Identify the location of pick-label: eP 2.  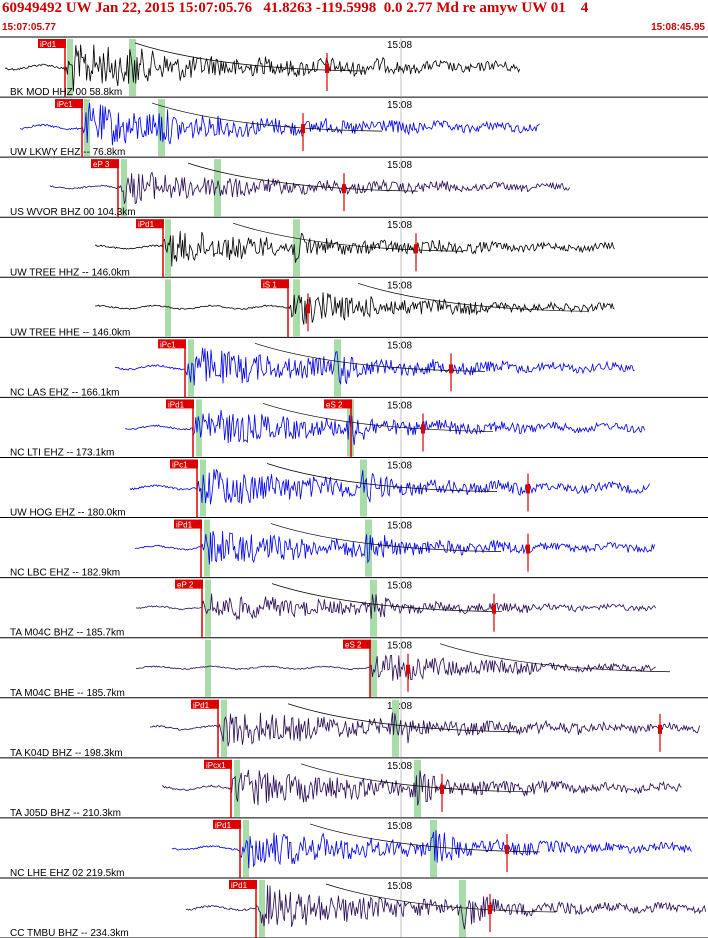
(185, 585).